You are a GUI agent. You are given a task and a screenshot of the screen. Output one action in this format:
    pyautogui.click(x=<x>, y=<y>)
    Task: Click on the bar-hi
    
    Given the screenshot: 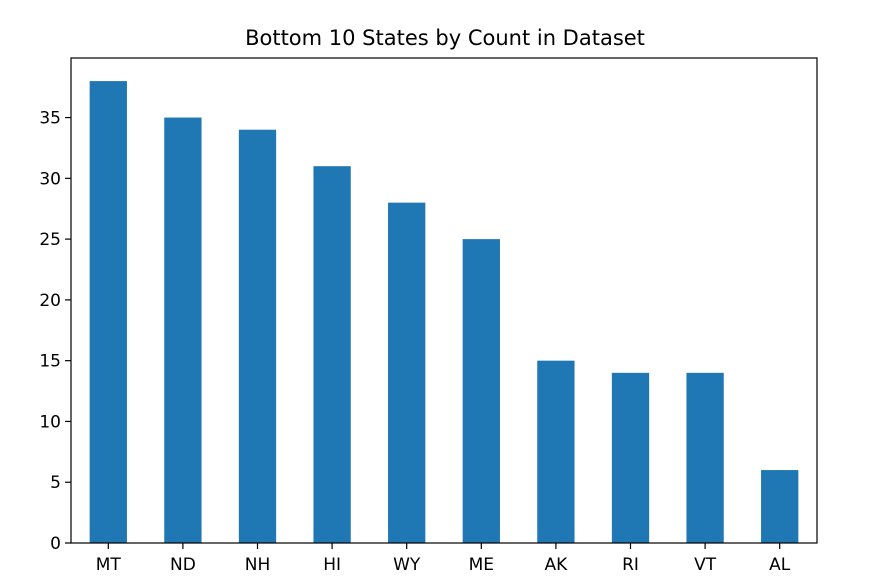 What is the action you would take?
    pyautogui.click(x=332, y=354)
    